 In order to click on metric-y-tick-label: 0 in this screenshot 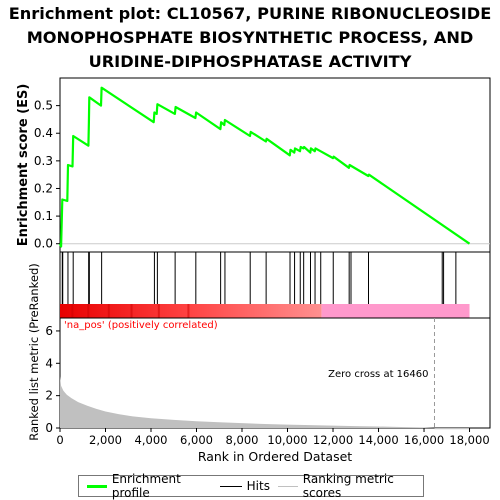, I will do `click(49, 428)`.